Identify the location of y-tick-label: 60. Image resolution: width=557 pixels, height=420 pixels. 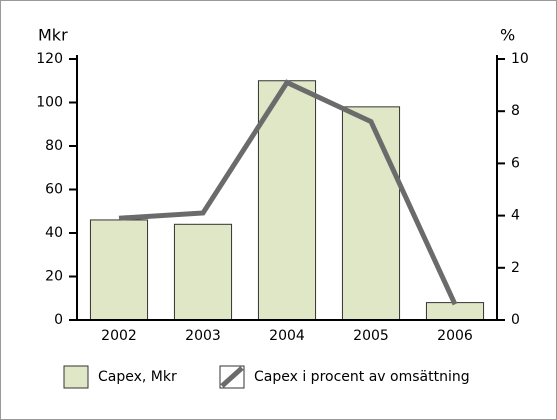
(54, 190).